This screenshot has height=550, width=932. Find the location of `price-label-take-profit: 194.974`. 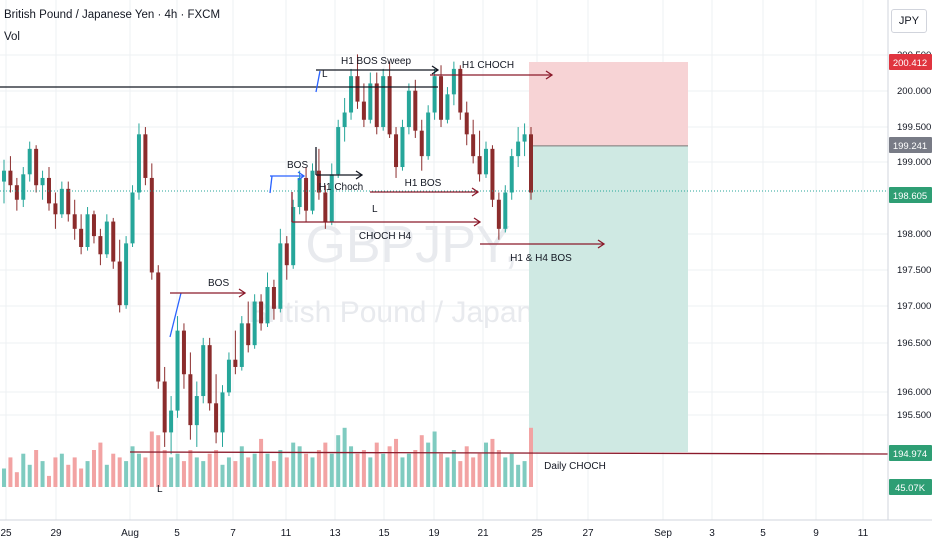

price-label-take-profit: 194.974 is located at coordinates (910, 454).